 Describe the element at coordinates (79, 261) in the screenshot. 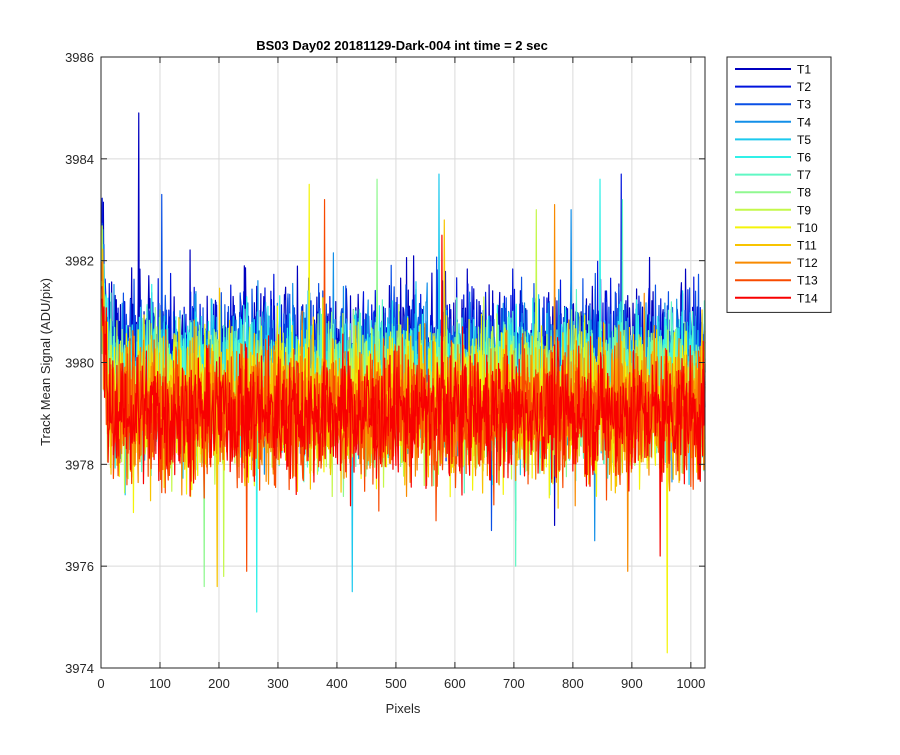

I see `y-tick-label: 3982` at that location.